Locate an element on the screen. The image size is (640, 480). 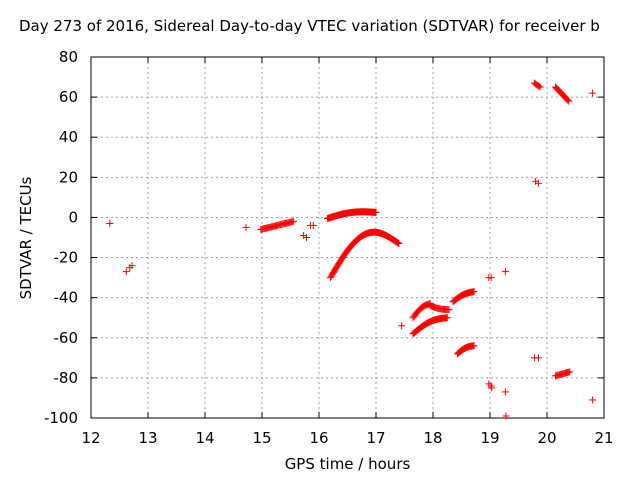
x-axis-label: GPS time / hours is located at coordinates (347, 464).